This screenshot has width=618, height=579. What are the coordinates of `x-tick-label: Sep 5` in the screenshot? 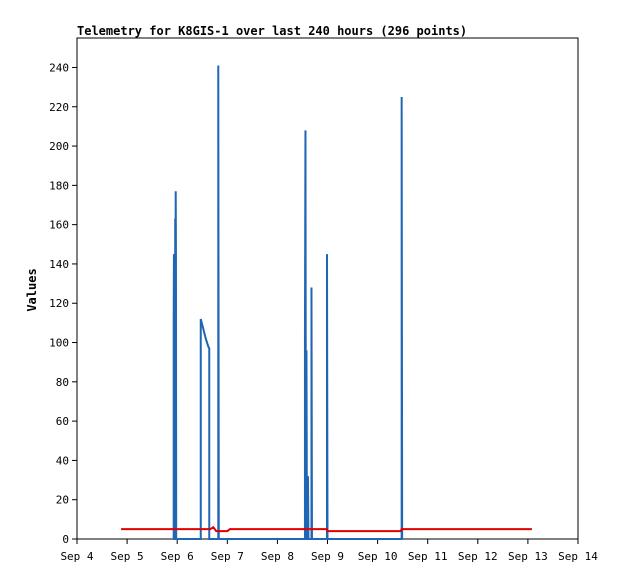 It's located at (127, 556).